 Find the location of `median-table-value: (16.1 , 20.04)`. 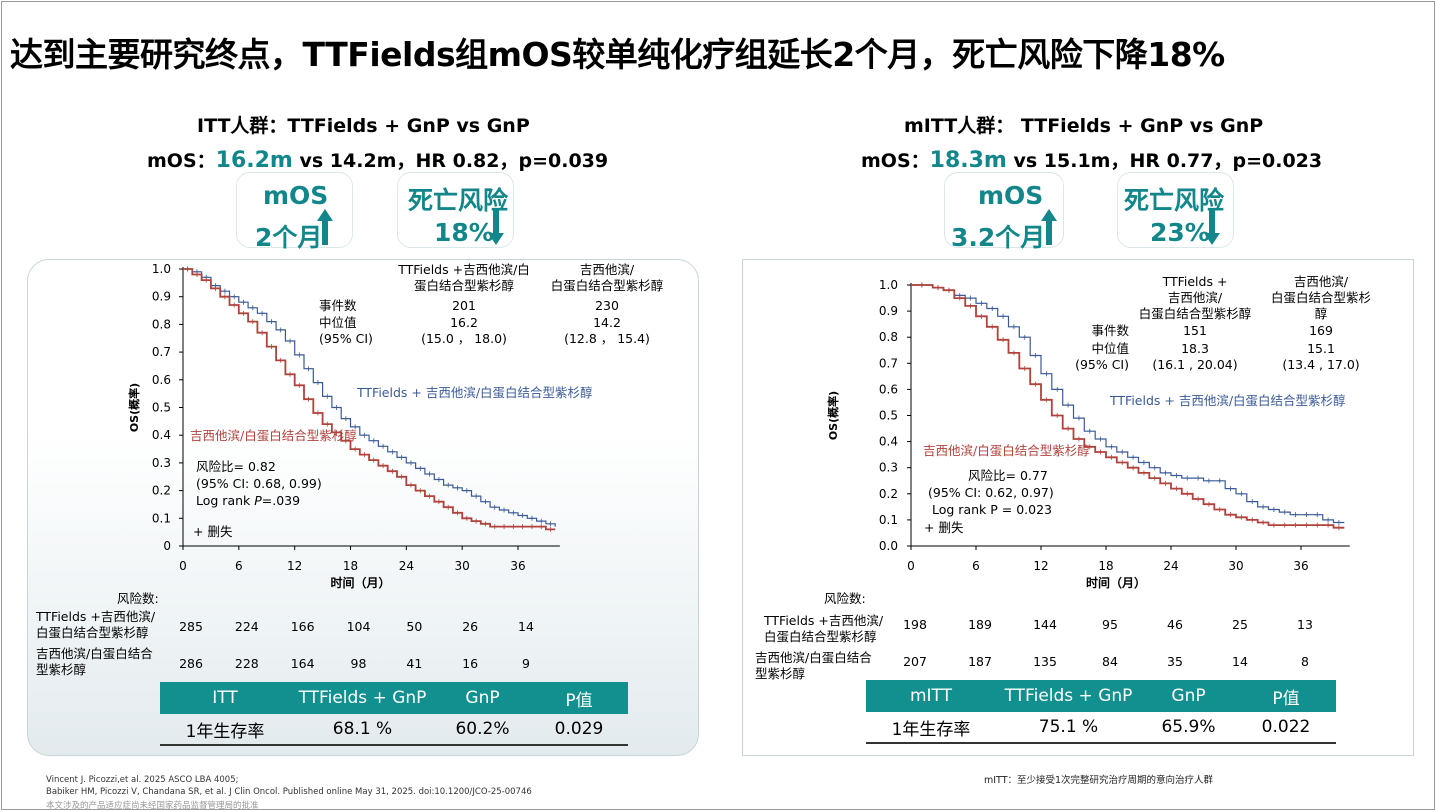

median-table-value: (16.1 , 20.04) is located at coordinates (1194, 364).